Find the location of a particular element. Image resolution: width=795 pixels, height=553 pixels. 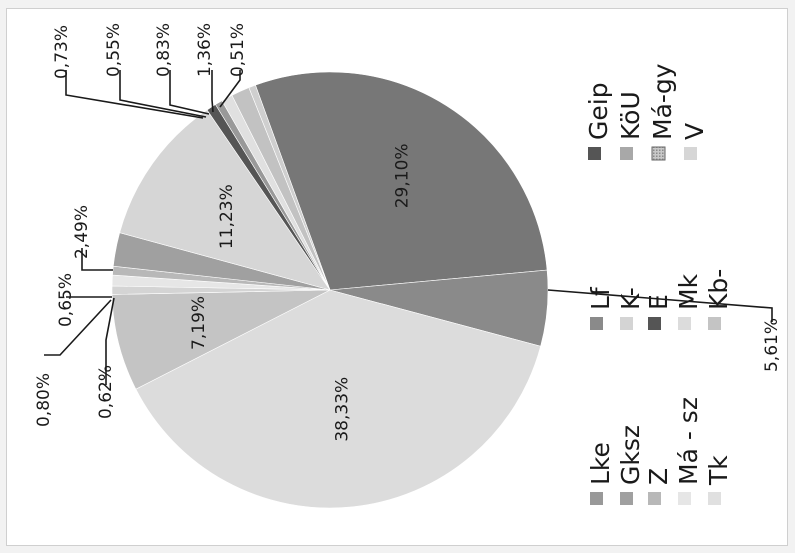

legend-label-2: Z is located at coordinates (658, 476).